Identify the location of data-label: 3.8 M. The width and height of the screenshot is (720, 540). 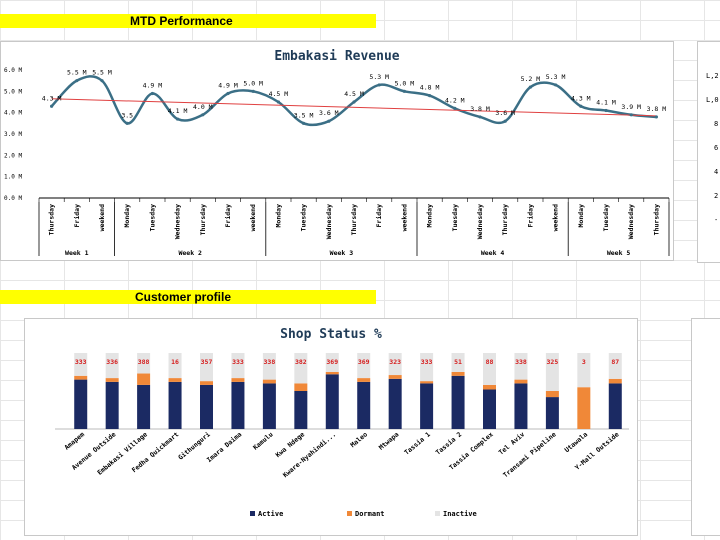
(657, 109).